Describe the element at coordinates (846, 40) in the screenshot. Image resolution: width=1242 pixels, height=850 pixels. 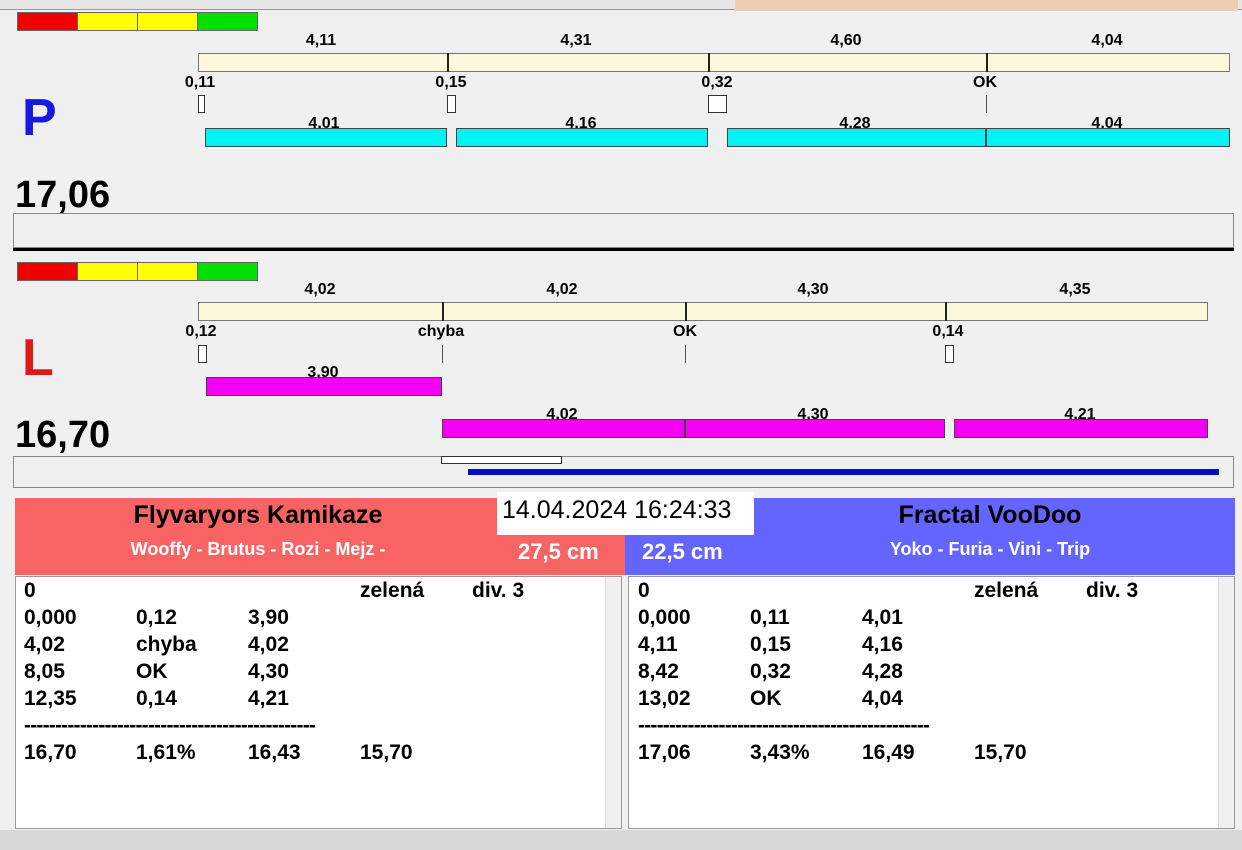
I see `split-time: 4,60` at that location.